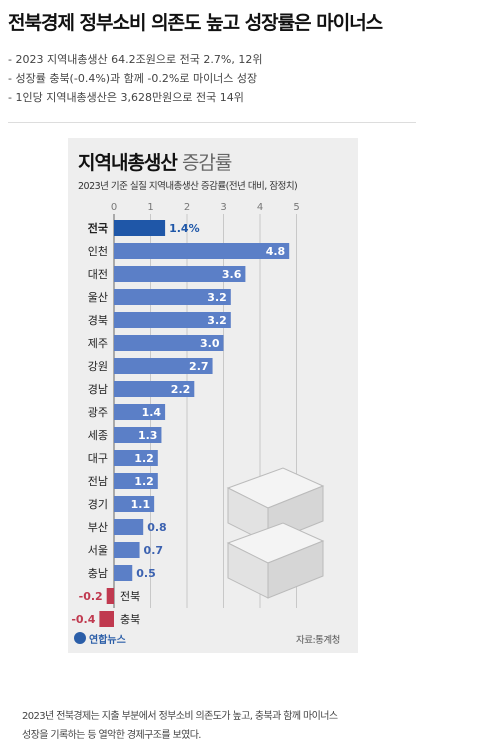  I want to click on yonhap-logo: 연합뉴스, so click(100, 638).